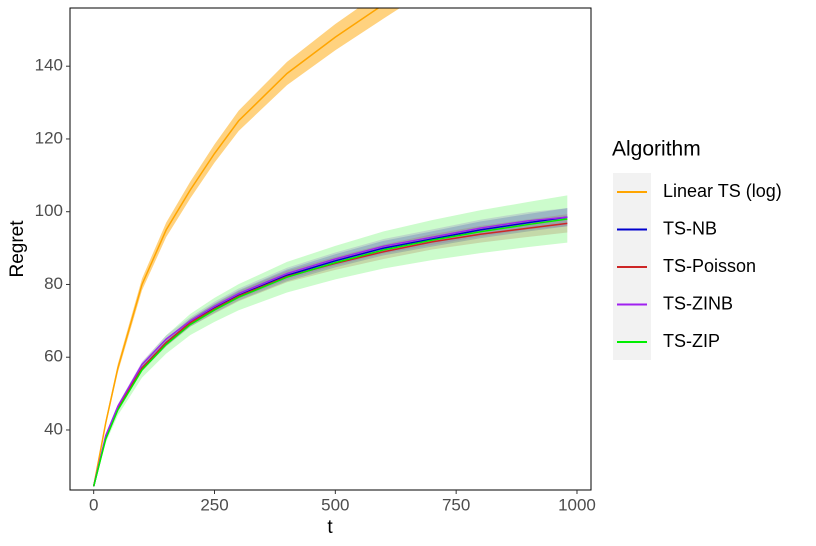 The height and width of the screenshot is (546, 816). What do you see at coordinates (49, 210) in the screenshot?
I see `y-tick-label: 100` at bounding box center [49, 210].